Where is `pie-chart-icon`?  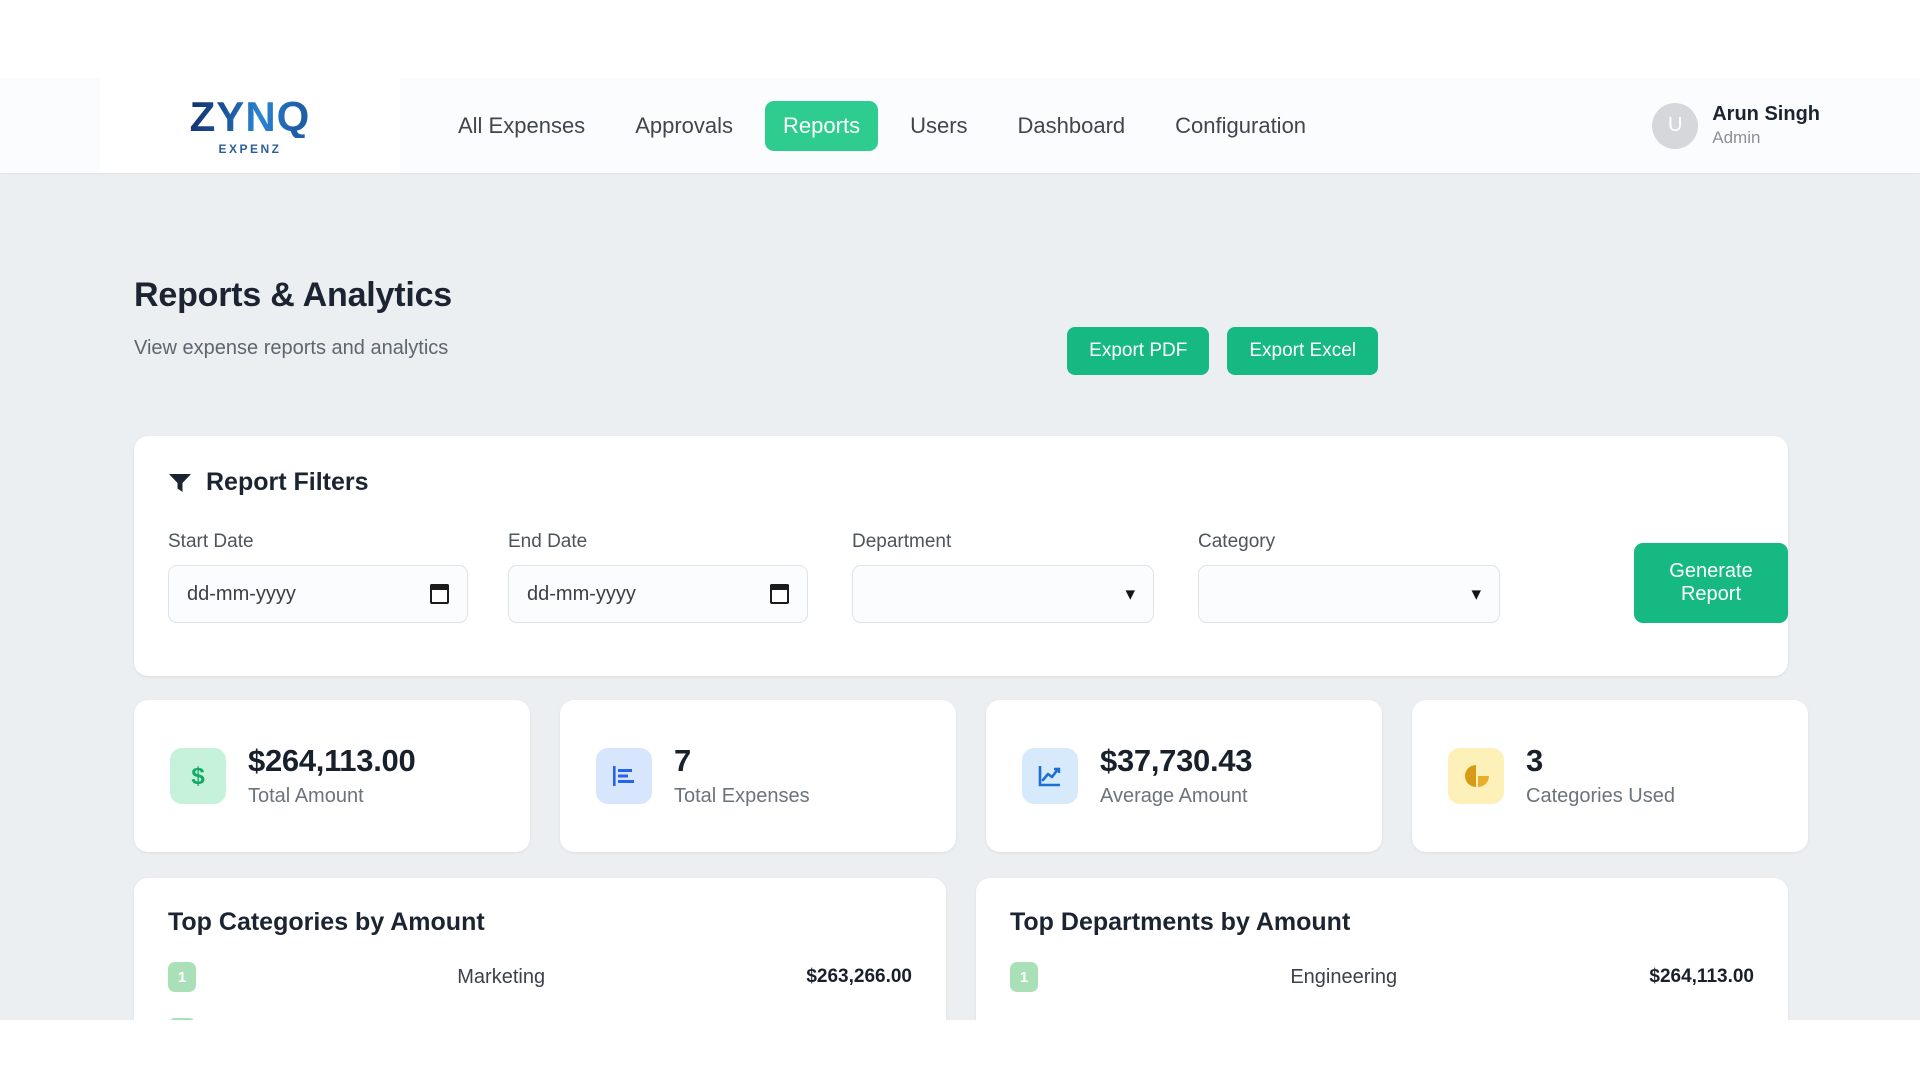
pie-chart-icon is located at coordinates (1476, 776).